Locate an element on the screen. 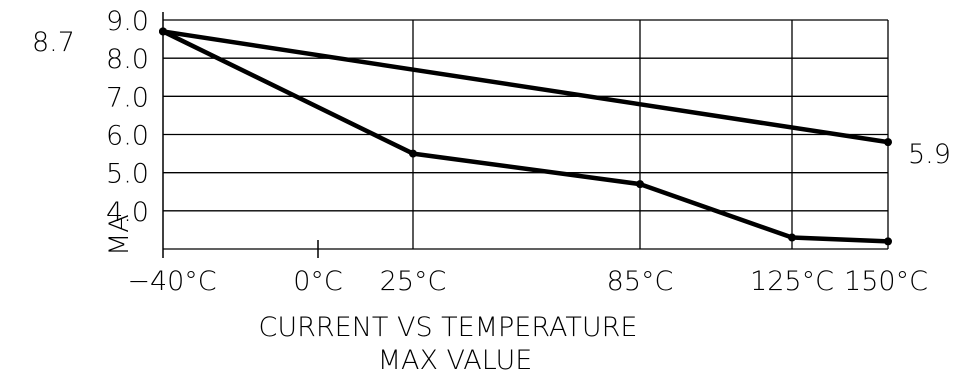 This screenshot has height=379, width=968. x-tick-label: 125°C is located at coordinates (792, 281).